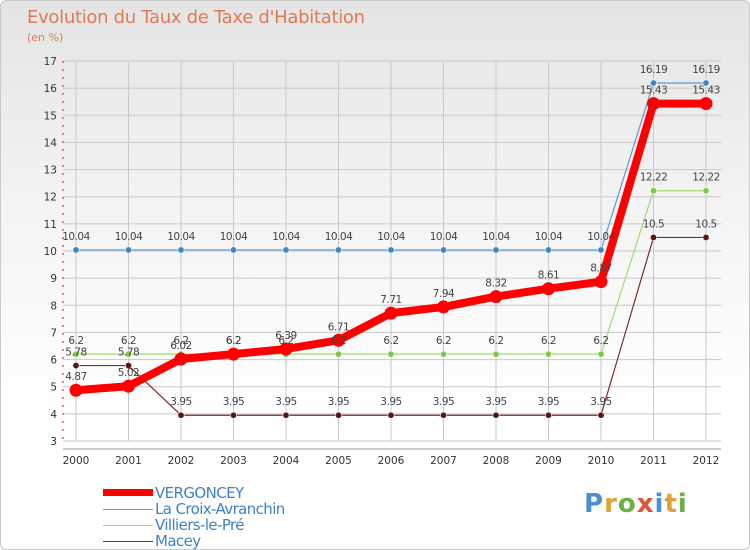 The image size is (750, 550). Describe the element at coordinates (128, 373) in the screenshot. I see `data-label-vergoncey: 5.02` at that location.